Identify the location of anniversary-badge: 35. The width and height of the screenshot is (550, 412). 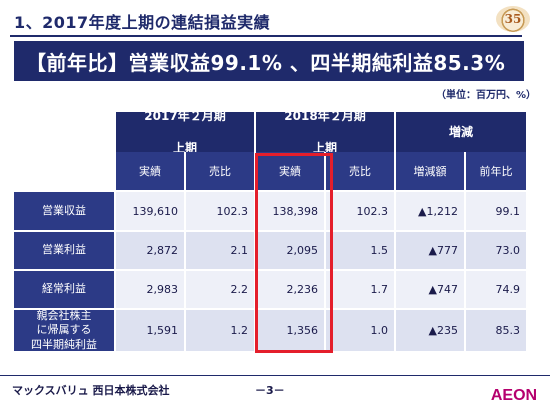
(513, 19).